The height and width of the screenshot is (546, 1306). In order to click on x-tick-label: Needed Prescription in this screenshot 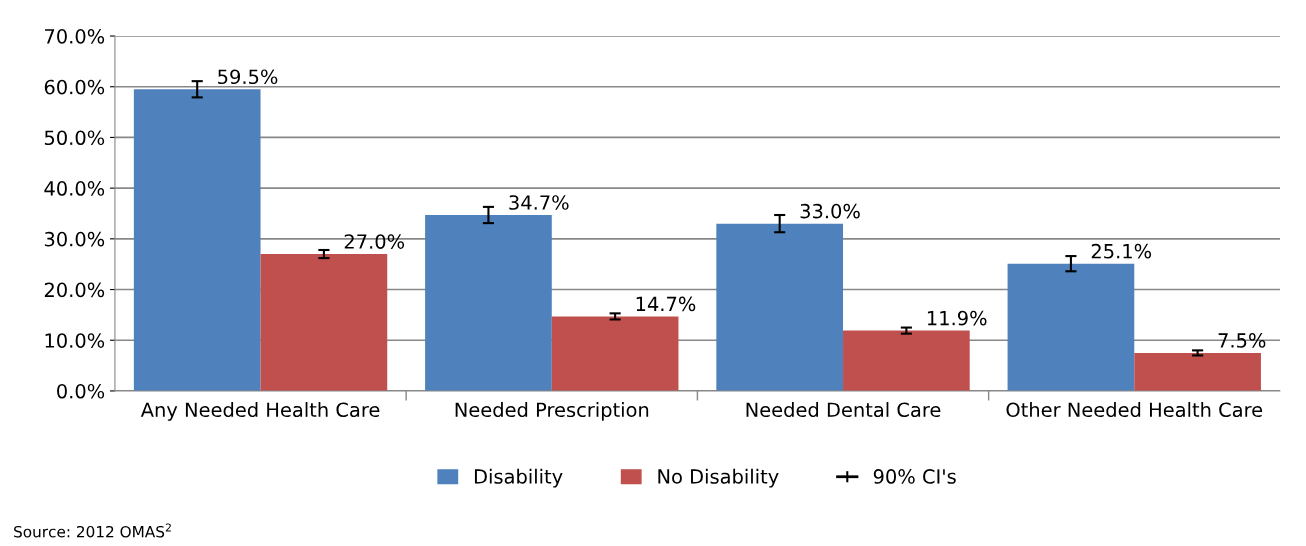, I will do `click(552, 411)`.